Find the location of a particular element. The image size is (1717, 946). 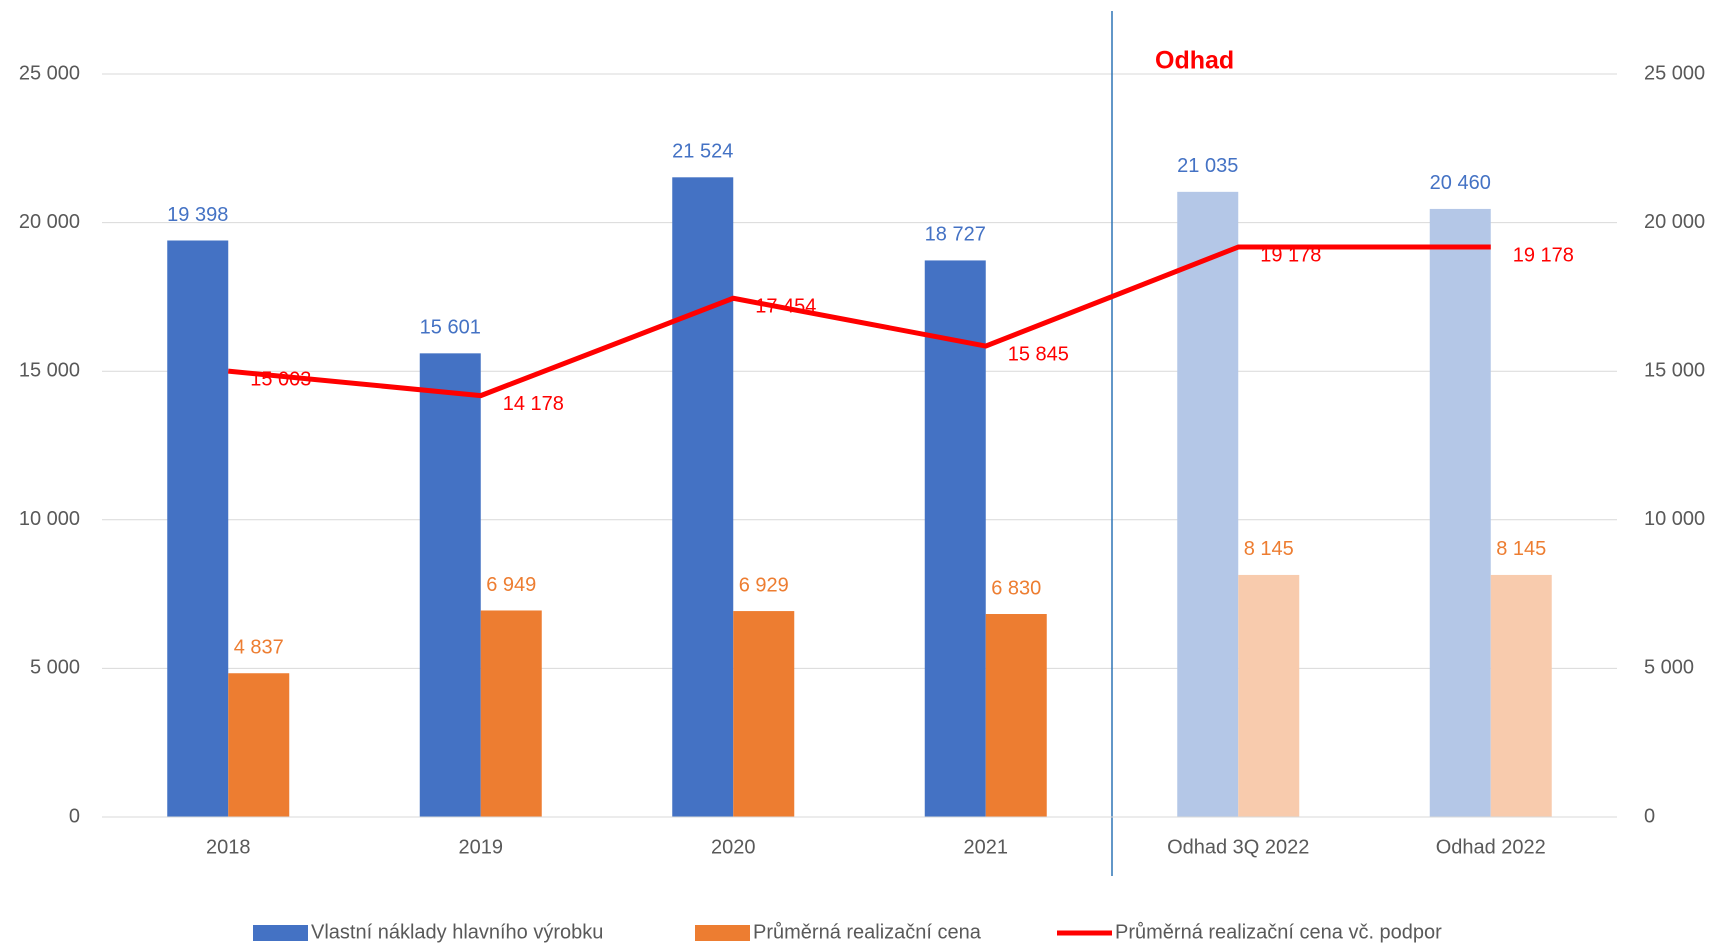

data-label: 20 460 is located at coordinates (1460, 183).